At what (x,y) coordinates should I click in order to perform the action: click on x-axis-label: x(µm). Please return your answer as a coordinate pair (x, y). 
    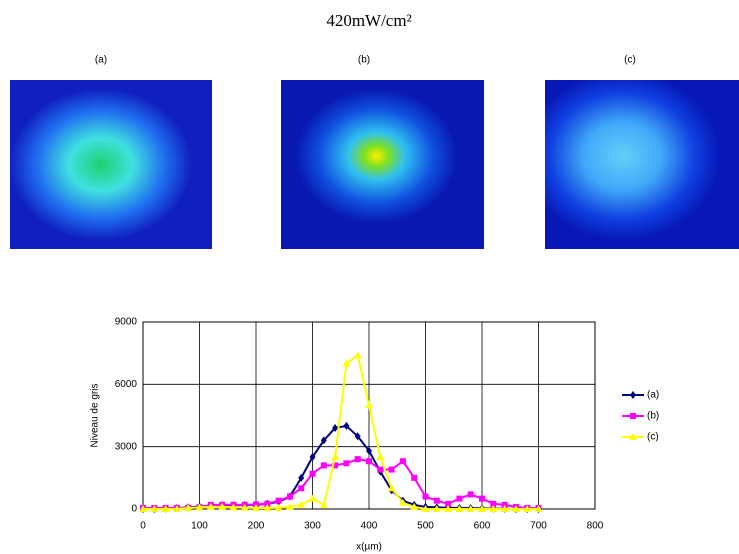
    Looking at the image, I should click on (369, 547).